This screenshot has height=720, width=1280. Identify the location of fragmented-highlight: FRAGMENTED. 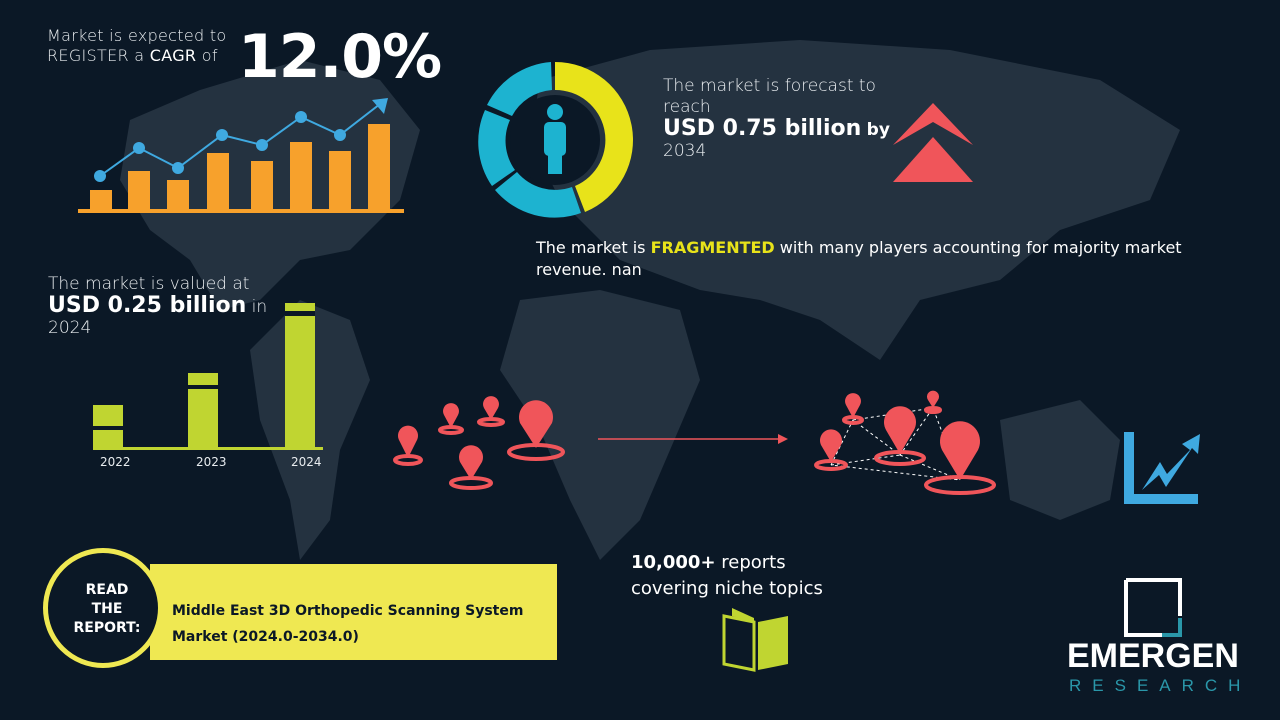
(712, 247).